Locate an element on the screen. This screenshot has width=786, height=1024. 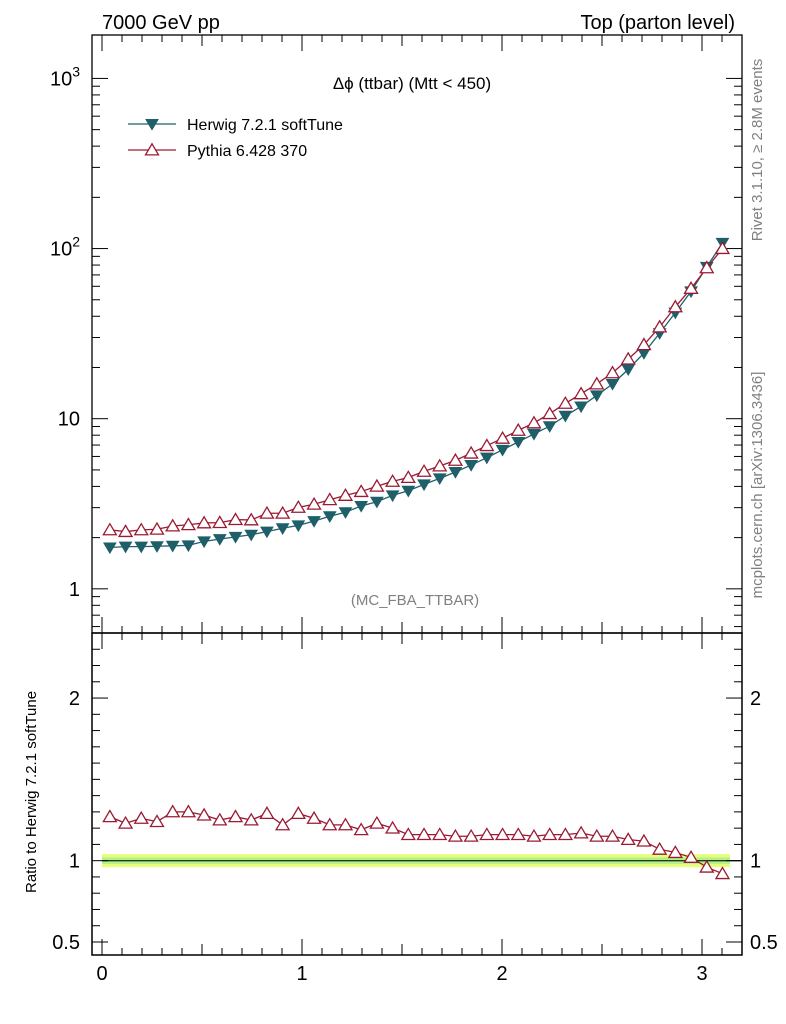
main-y-tick-label: 1 is located at coordinates (74, 590).